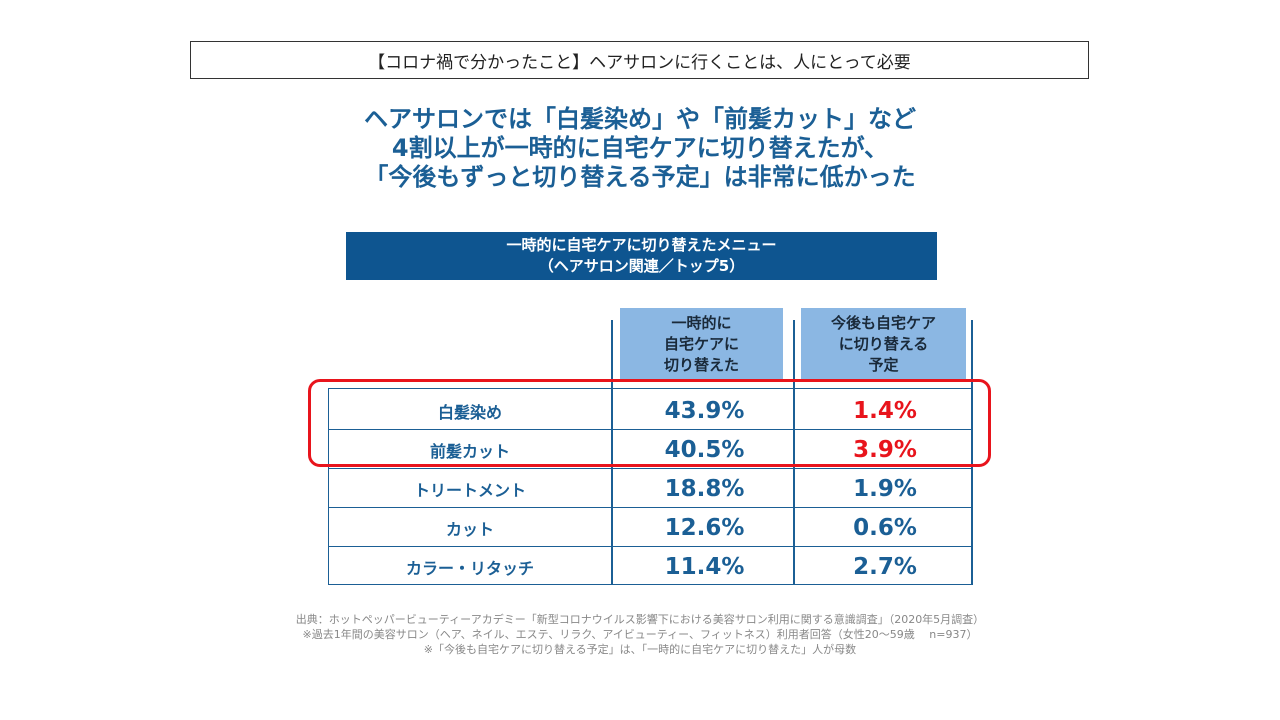 The height and width of the screenshot is (720, 1280). Describe the element at coordinates (704, 567) in the screenshot. I see `value-temporary: 11.4%` at that location.